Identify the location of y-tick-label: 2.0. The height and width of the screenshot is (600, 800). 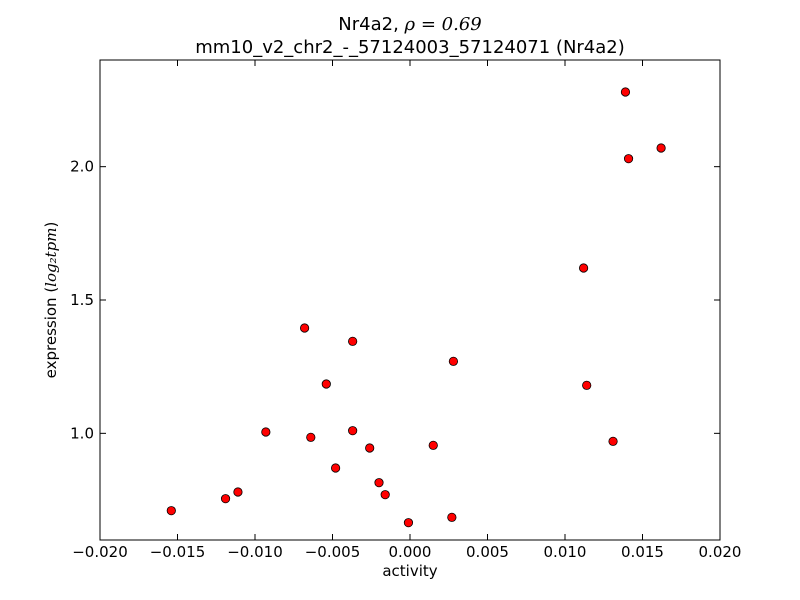
(82, 167).